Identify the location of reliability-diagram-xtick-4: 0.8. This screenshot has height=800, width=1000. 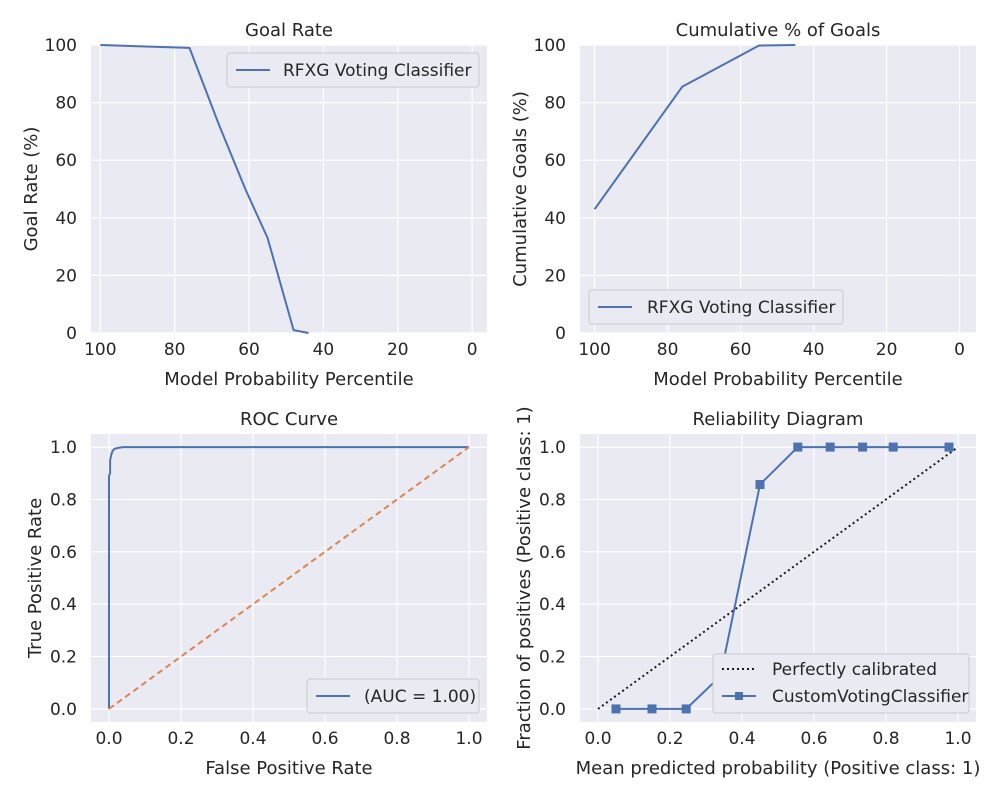
(885, 739).